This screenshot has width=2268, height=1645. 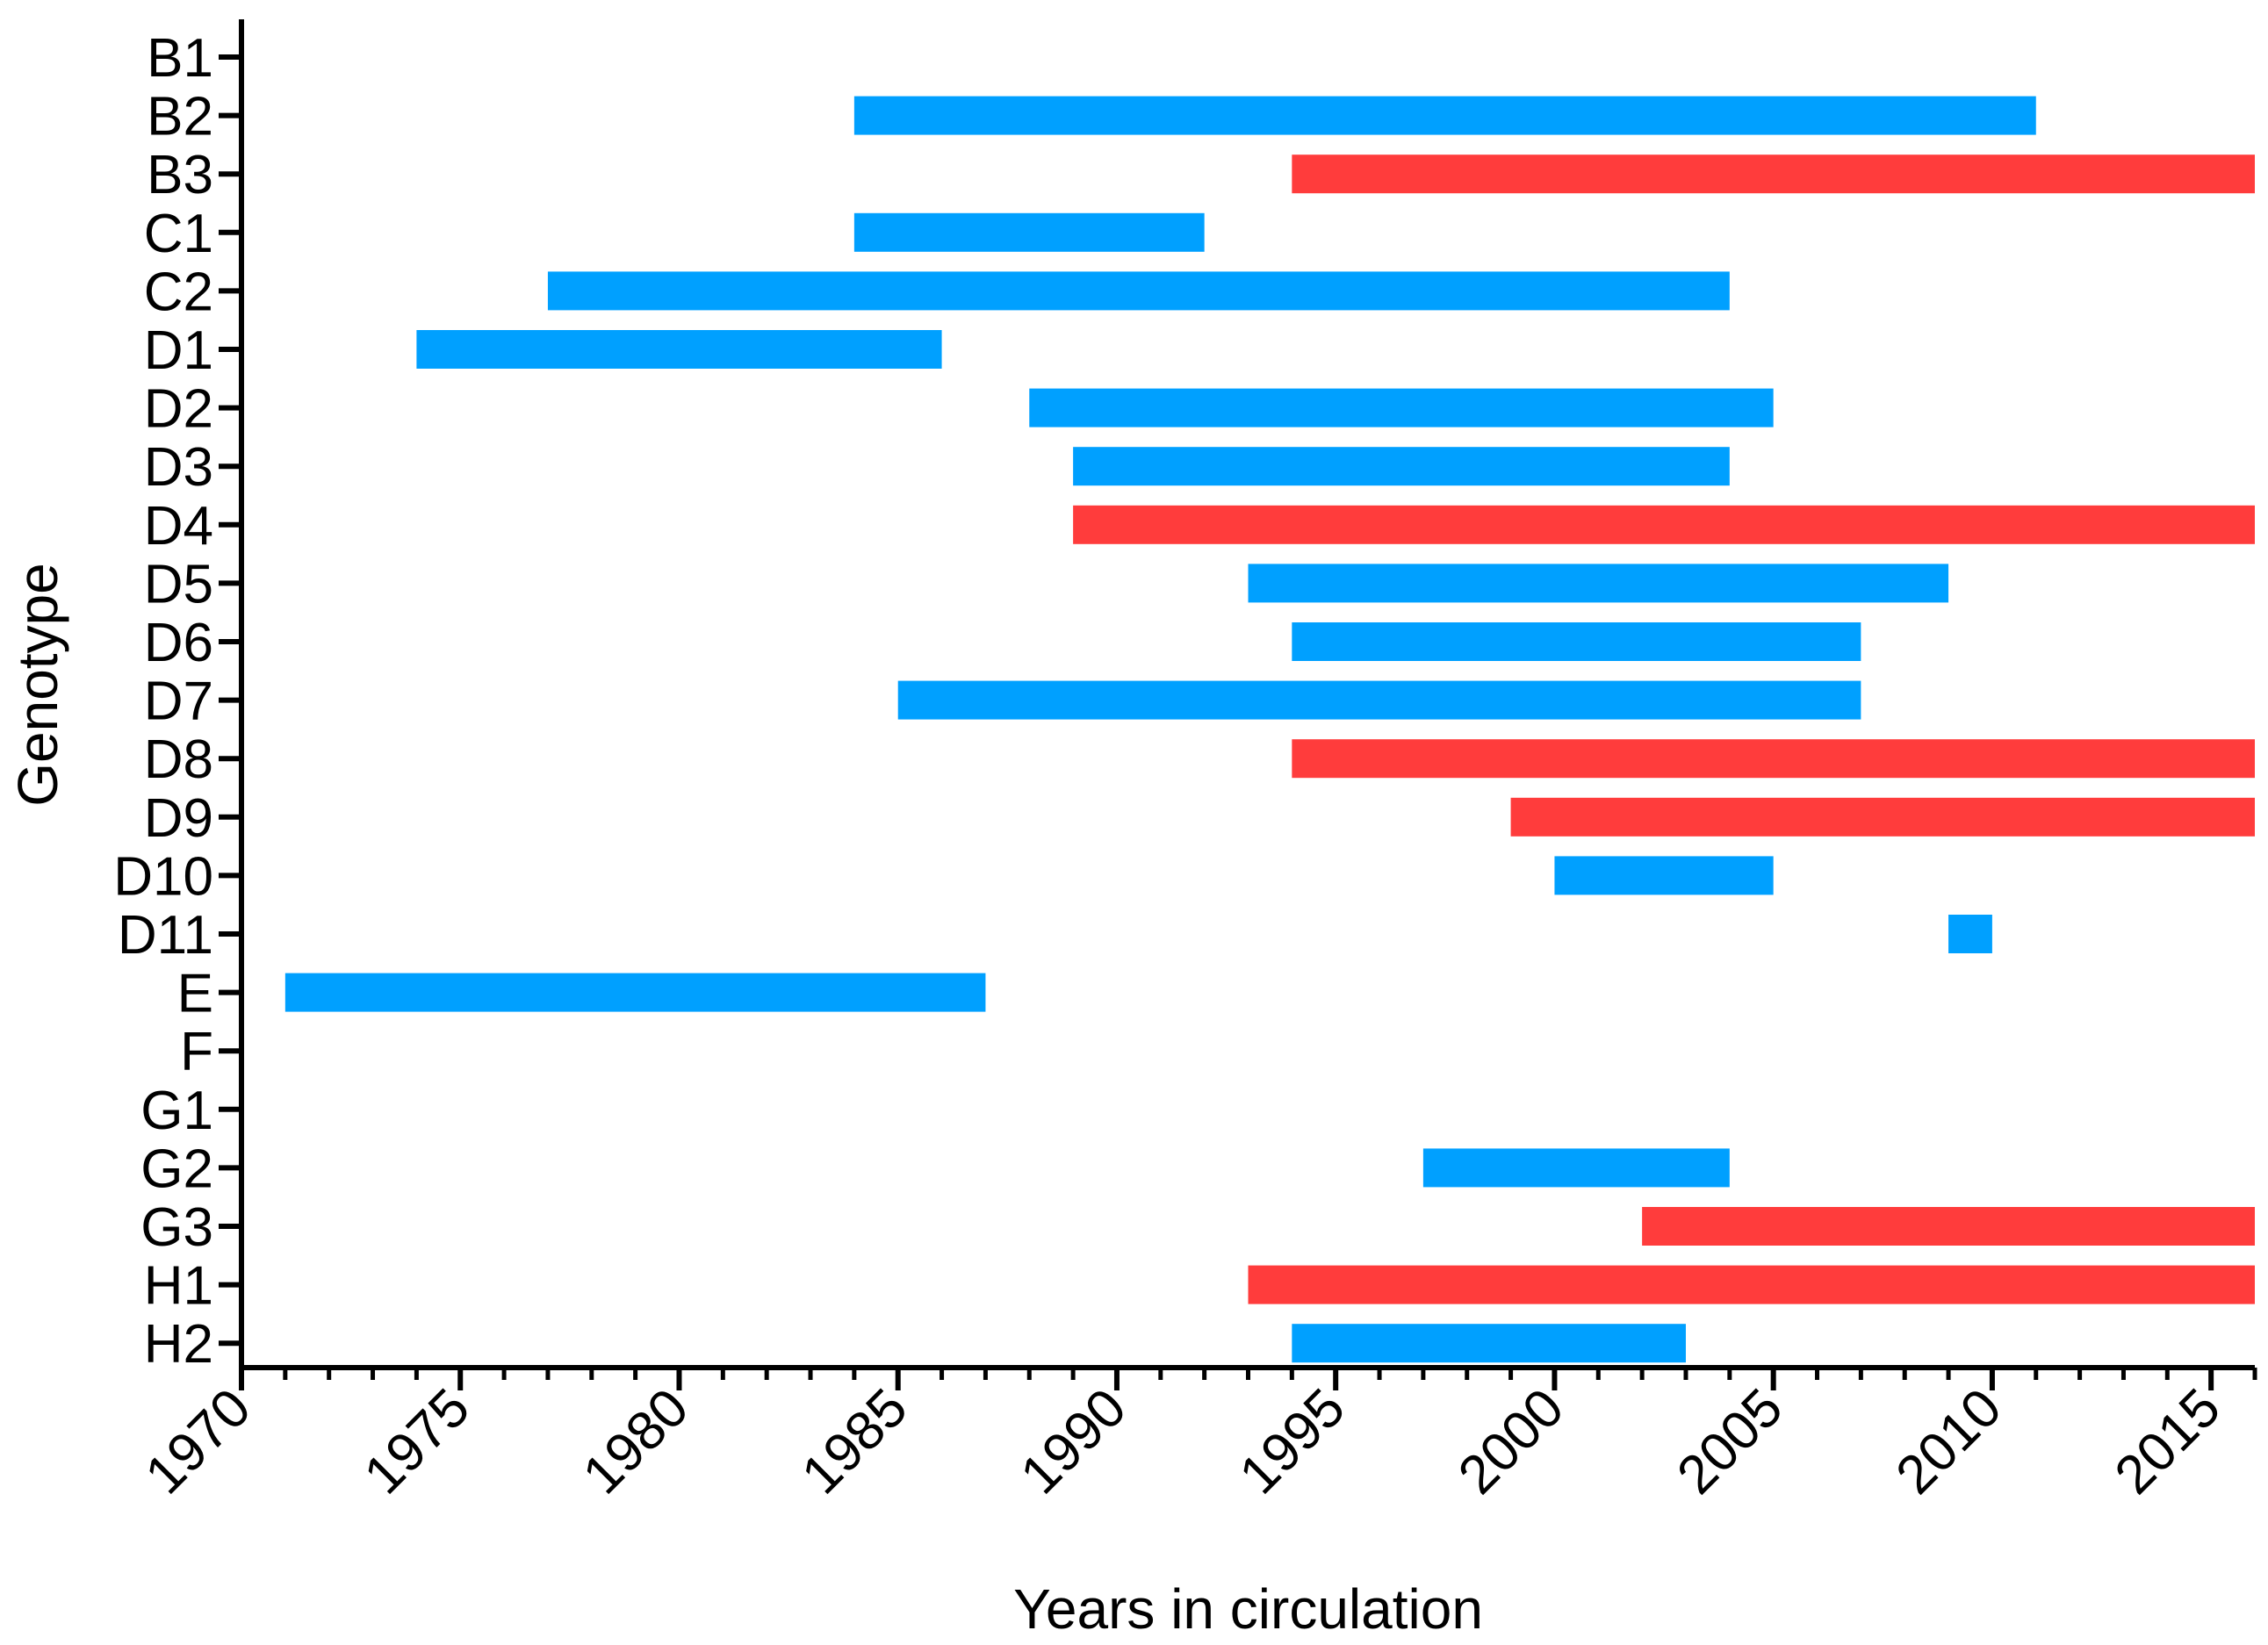 What do you see at coordinates (178, 818) in the screenshot?
I see `y-tick-label-d9: D9` at bounding box center [178, 818].